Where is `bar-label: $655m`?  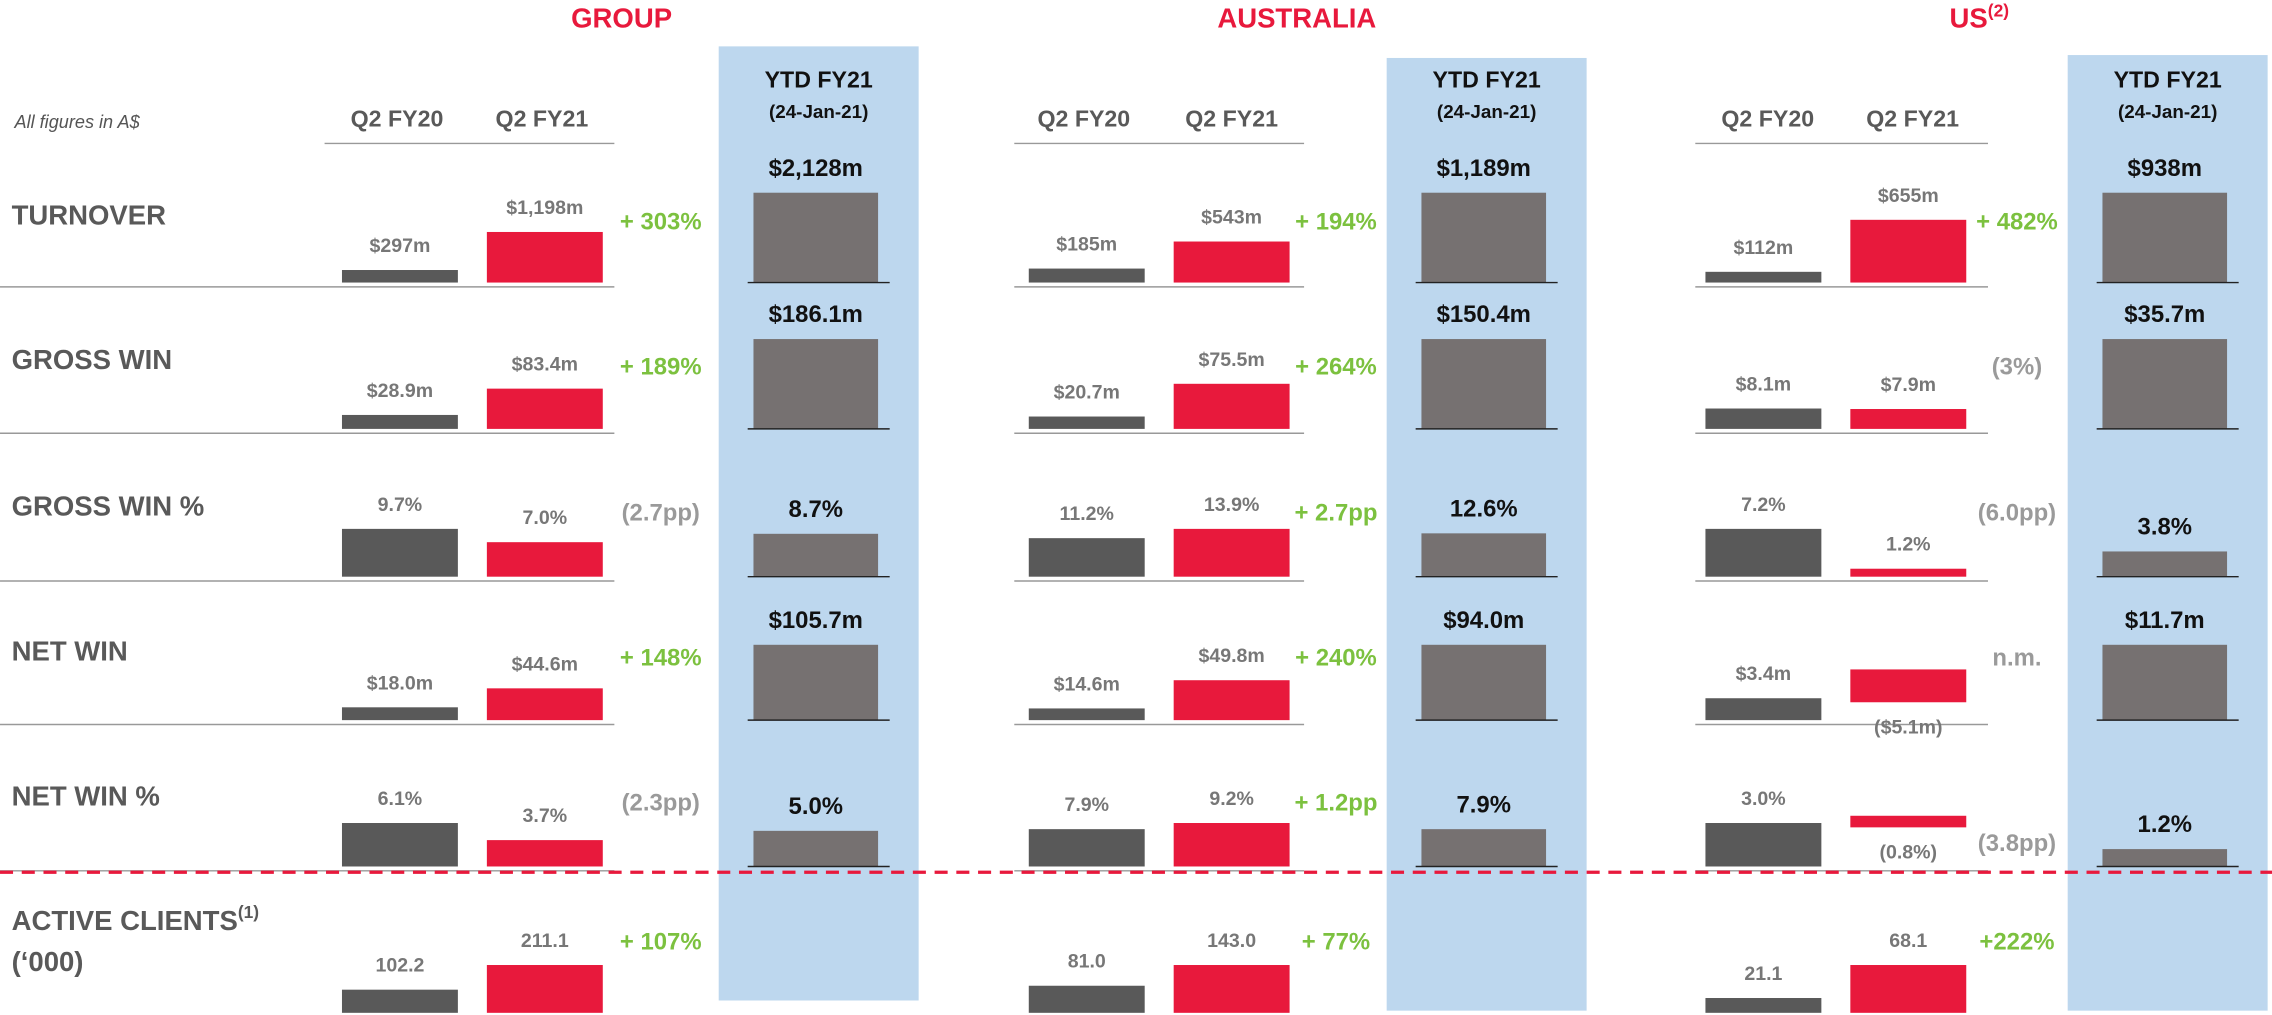 bar-label: $655m is located at coordinates (1908, 196).